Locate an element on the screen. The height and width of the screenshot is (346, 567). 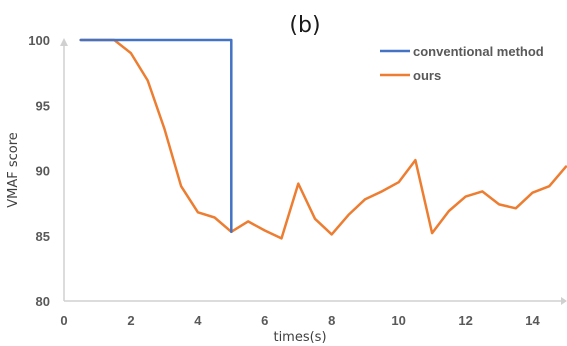
x-axis-arrow is located at coordinates (564, 301).